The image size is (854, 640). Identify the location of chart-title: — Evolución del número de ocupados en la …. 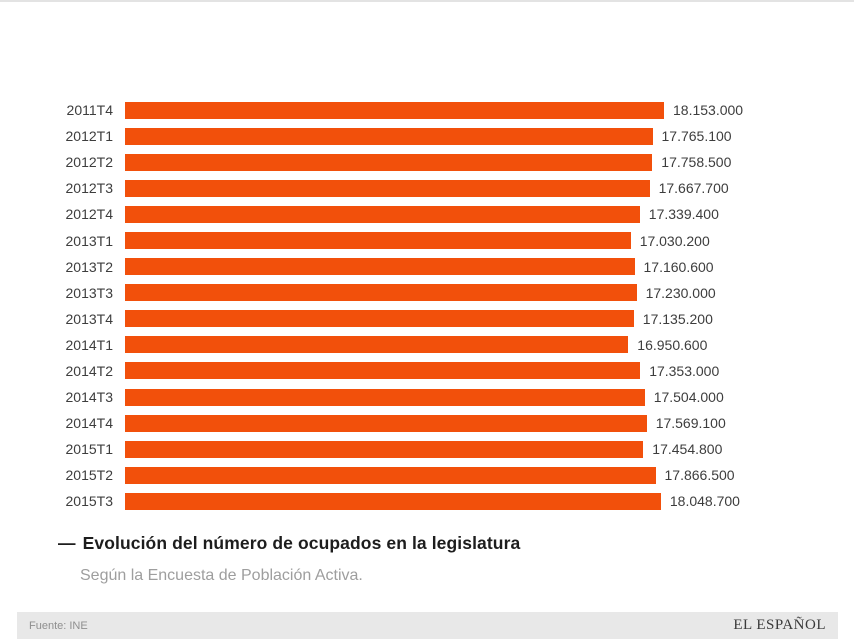
(289, 543).